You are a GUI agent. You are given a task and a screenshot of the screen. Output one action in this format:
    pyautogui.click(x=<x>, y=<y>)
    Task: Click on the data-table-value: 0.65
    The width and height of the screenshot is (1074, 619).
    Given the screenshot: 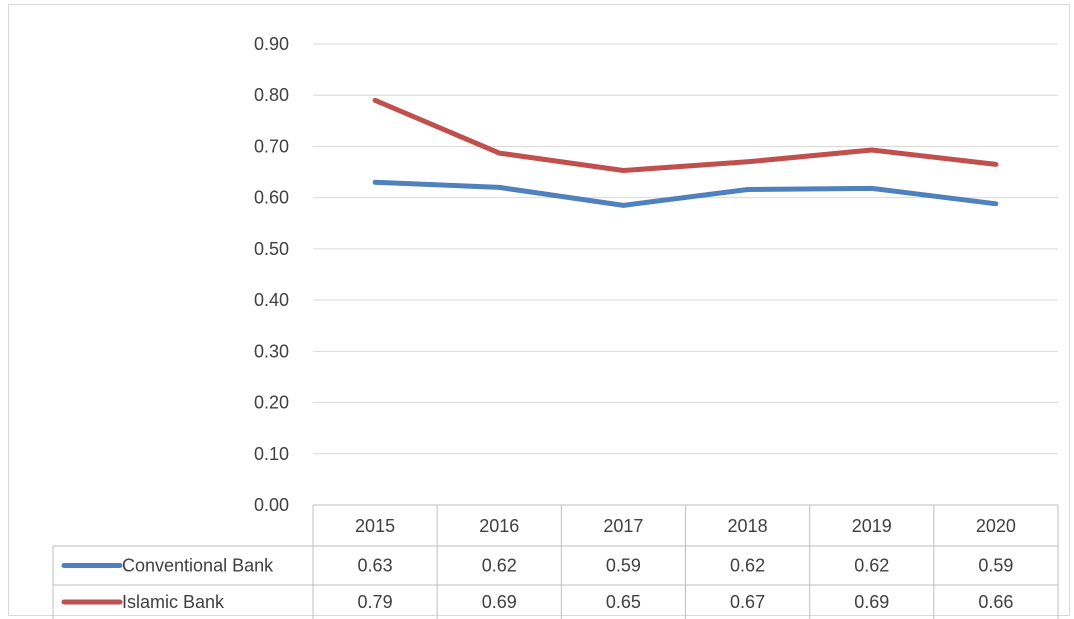 What is the action you would take?
    pyautogui.click(x=623, y=602)
    